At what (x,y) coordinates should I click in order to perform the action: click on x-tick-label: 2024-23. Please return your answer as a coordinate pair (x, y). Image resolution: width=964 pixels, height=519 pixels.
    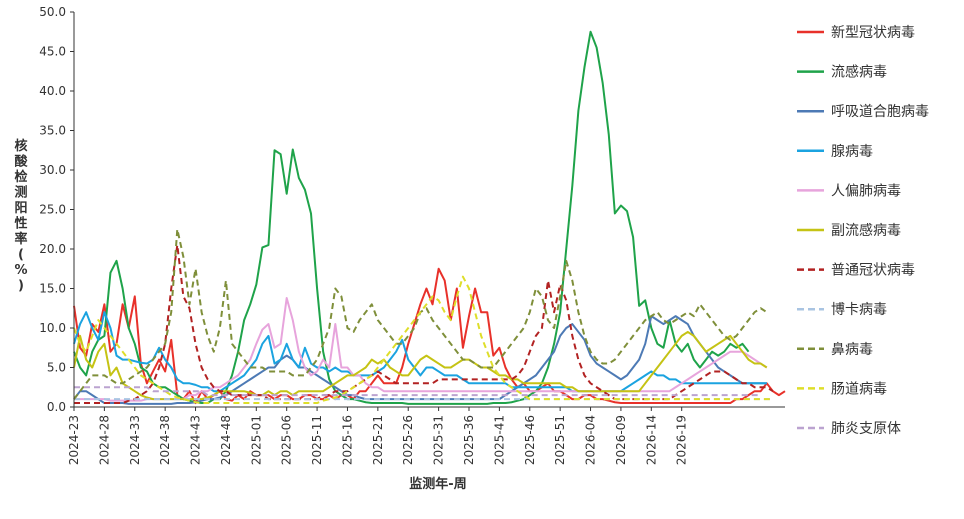
    Looking at the image, I should click on (74, 440).